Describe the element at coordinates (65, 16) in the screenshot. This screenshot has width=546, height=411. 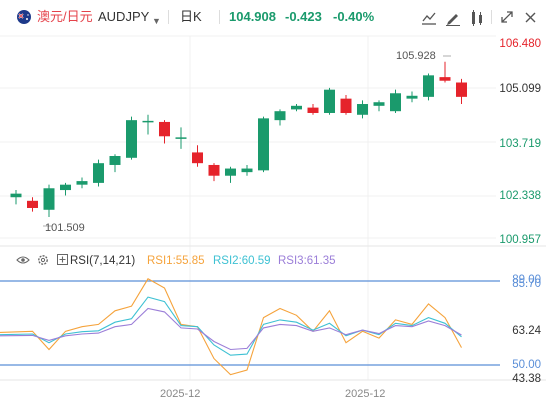
I see `pair-name: 澳元/日元` at that location.